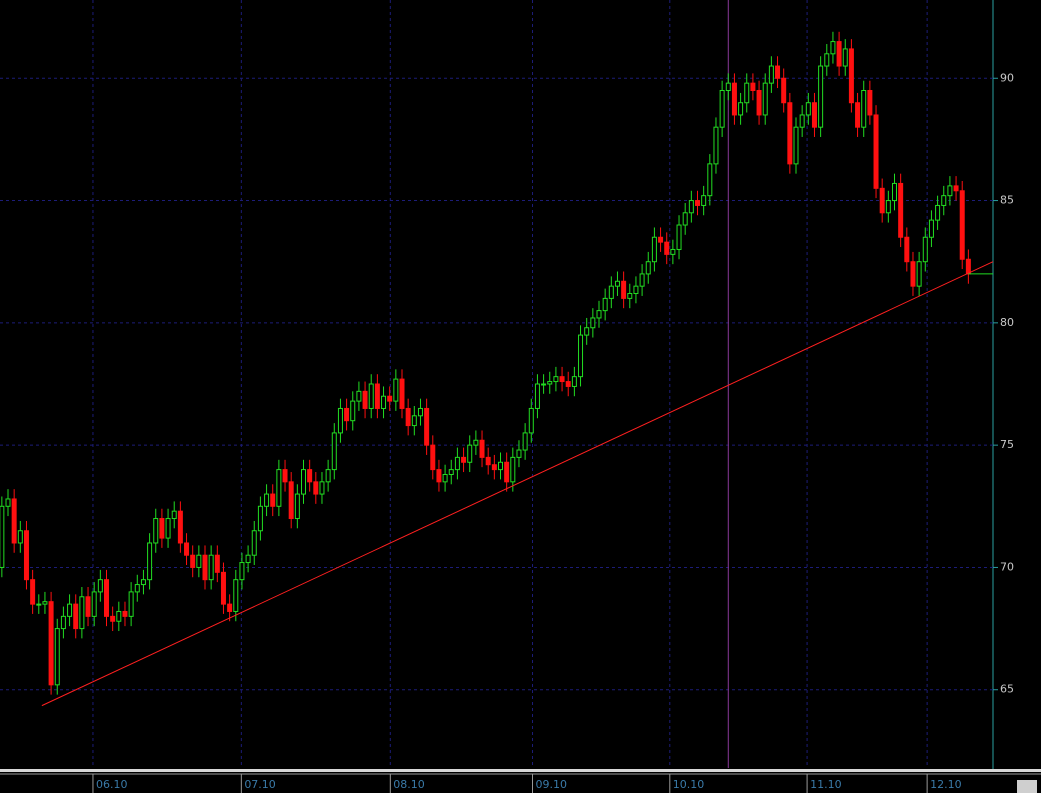  I want to click on y-tick-label: 90, so click(1007, 77).